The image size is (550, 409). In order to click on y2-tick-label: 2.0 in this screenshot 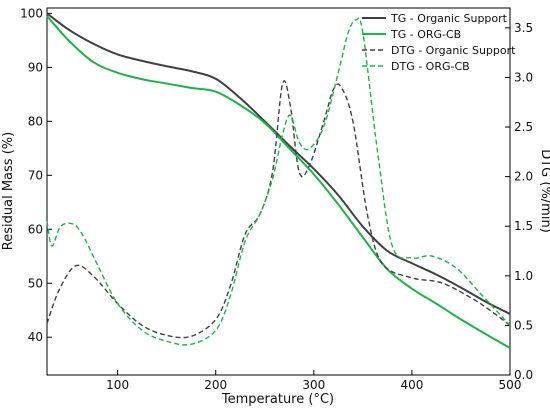, I will do `click(523, 177)`.